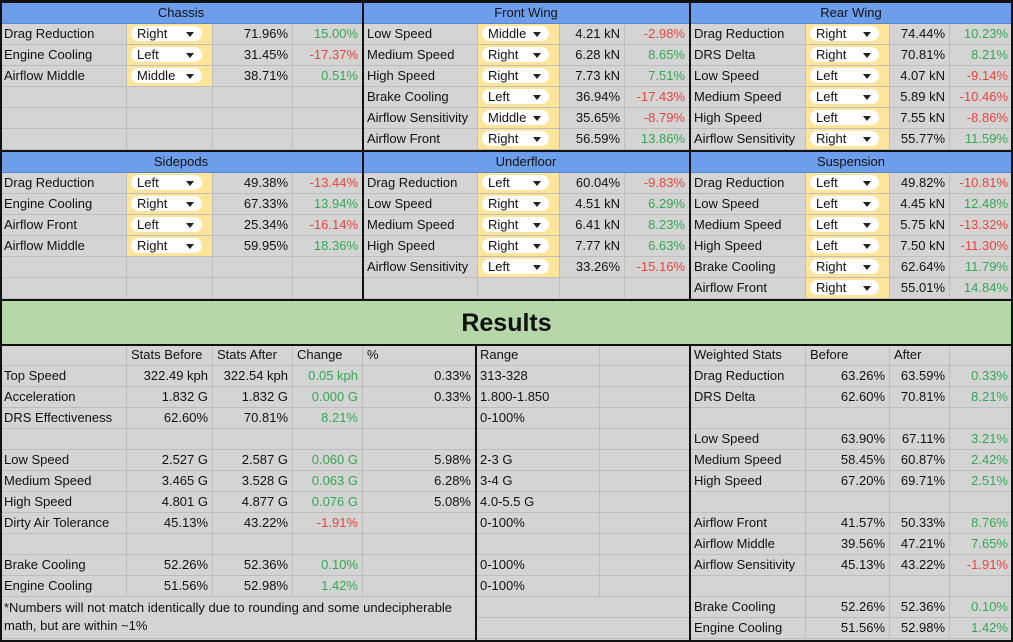 This screenshot has width=1013, height=642. What do you see at coordinates (657, 97) in the screenshot?
I see `change: -17.43%` at bounding box center [657, 97].